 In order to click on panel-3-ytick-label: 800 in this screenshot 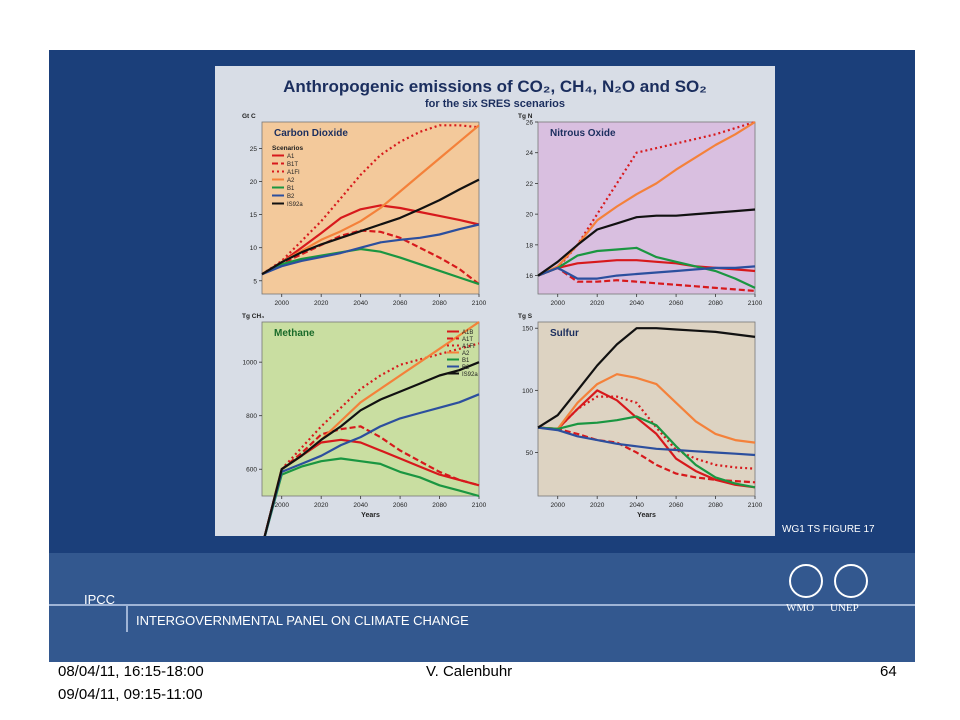, I will do `click(251, 416)`.